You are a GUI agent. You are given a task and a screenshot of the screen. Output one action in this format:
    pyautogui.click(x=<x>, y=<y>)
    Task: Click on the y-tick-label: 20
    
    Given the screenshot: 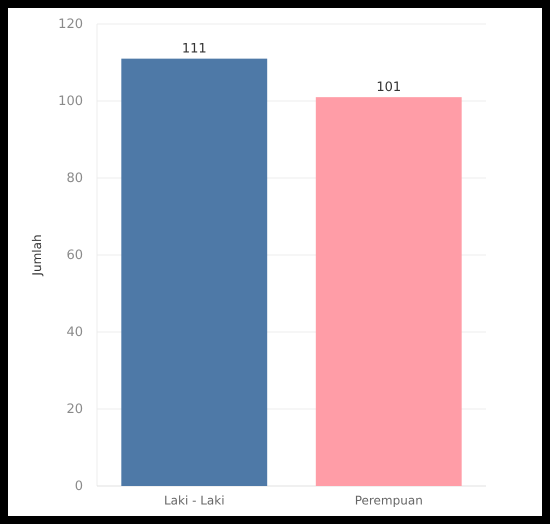 What is the action you would take?
    pyautogui.click(x=74, y=410)
    